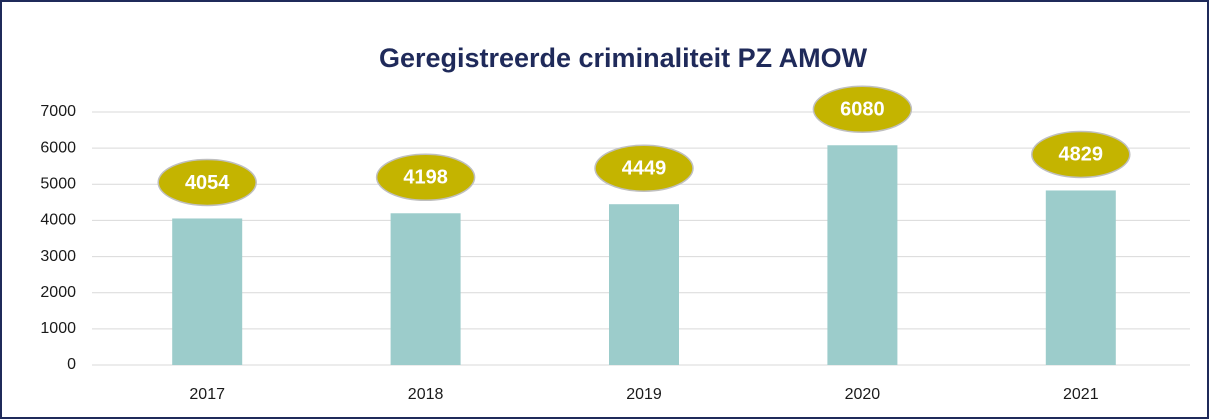 This screenshot has width=1209, height=419. Describe the element at coordinates (1081, 394) in the screenshot. I see `x-tick-label: 2021` at that location.